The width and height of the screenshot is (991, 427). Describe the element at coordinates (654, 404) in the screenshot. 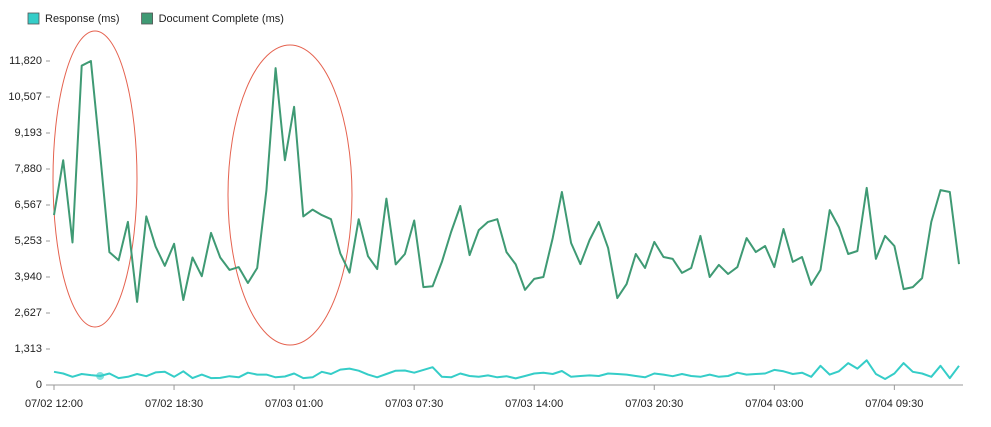

I see `x-tick-label: 07/03 20:30` at that location.